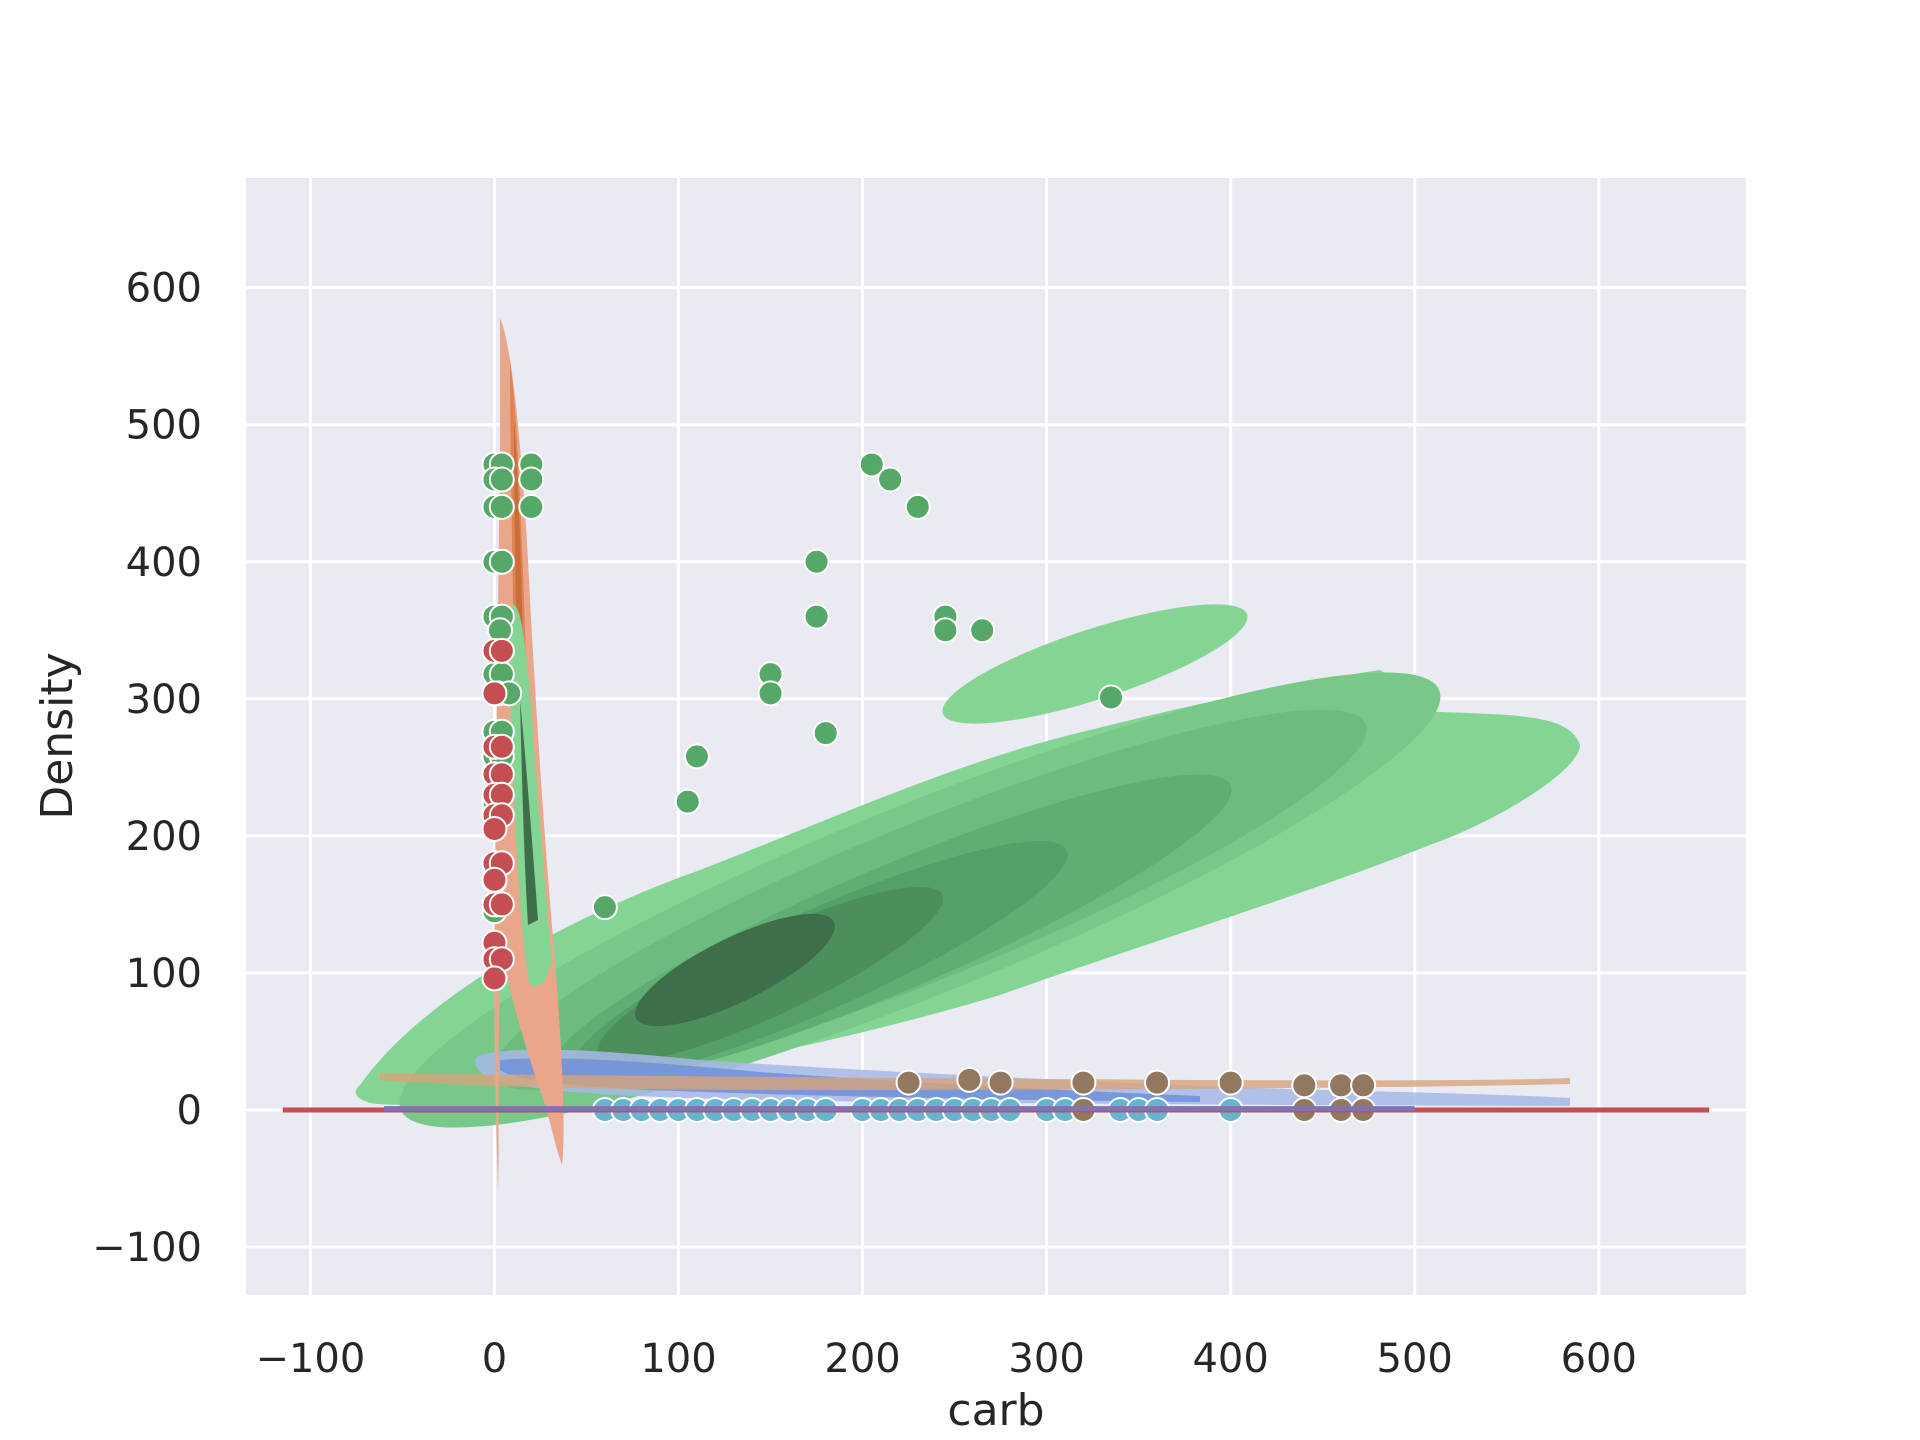 Image resolution: width=1920 pixels, height=1440 pixels. I want to click on x-axis-label: carb, so click(995, 1410).